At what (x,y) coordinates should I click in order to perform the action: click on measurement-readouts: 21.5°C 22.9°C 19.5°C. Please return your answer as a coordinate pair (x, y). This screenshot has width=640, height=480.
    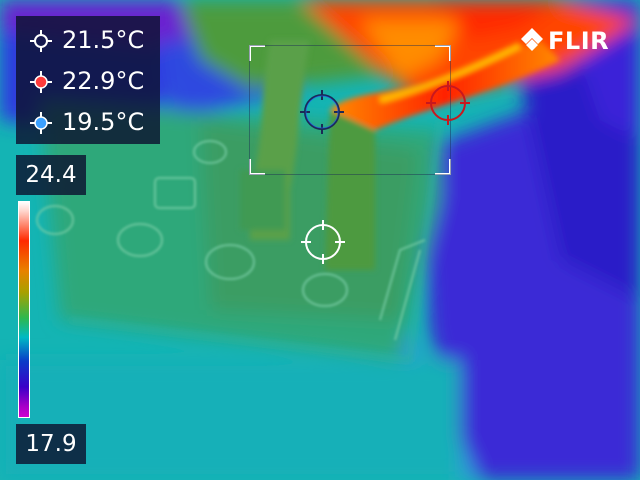
    Looking at the image, I should click on (88, 80).